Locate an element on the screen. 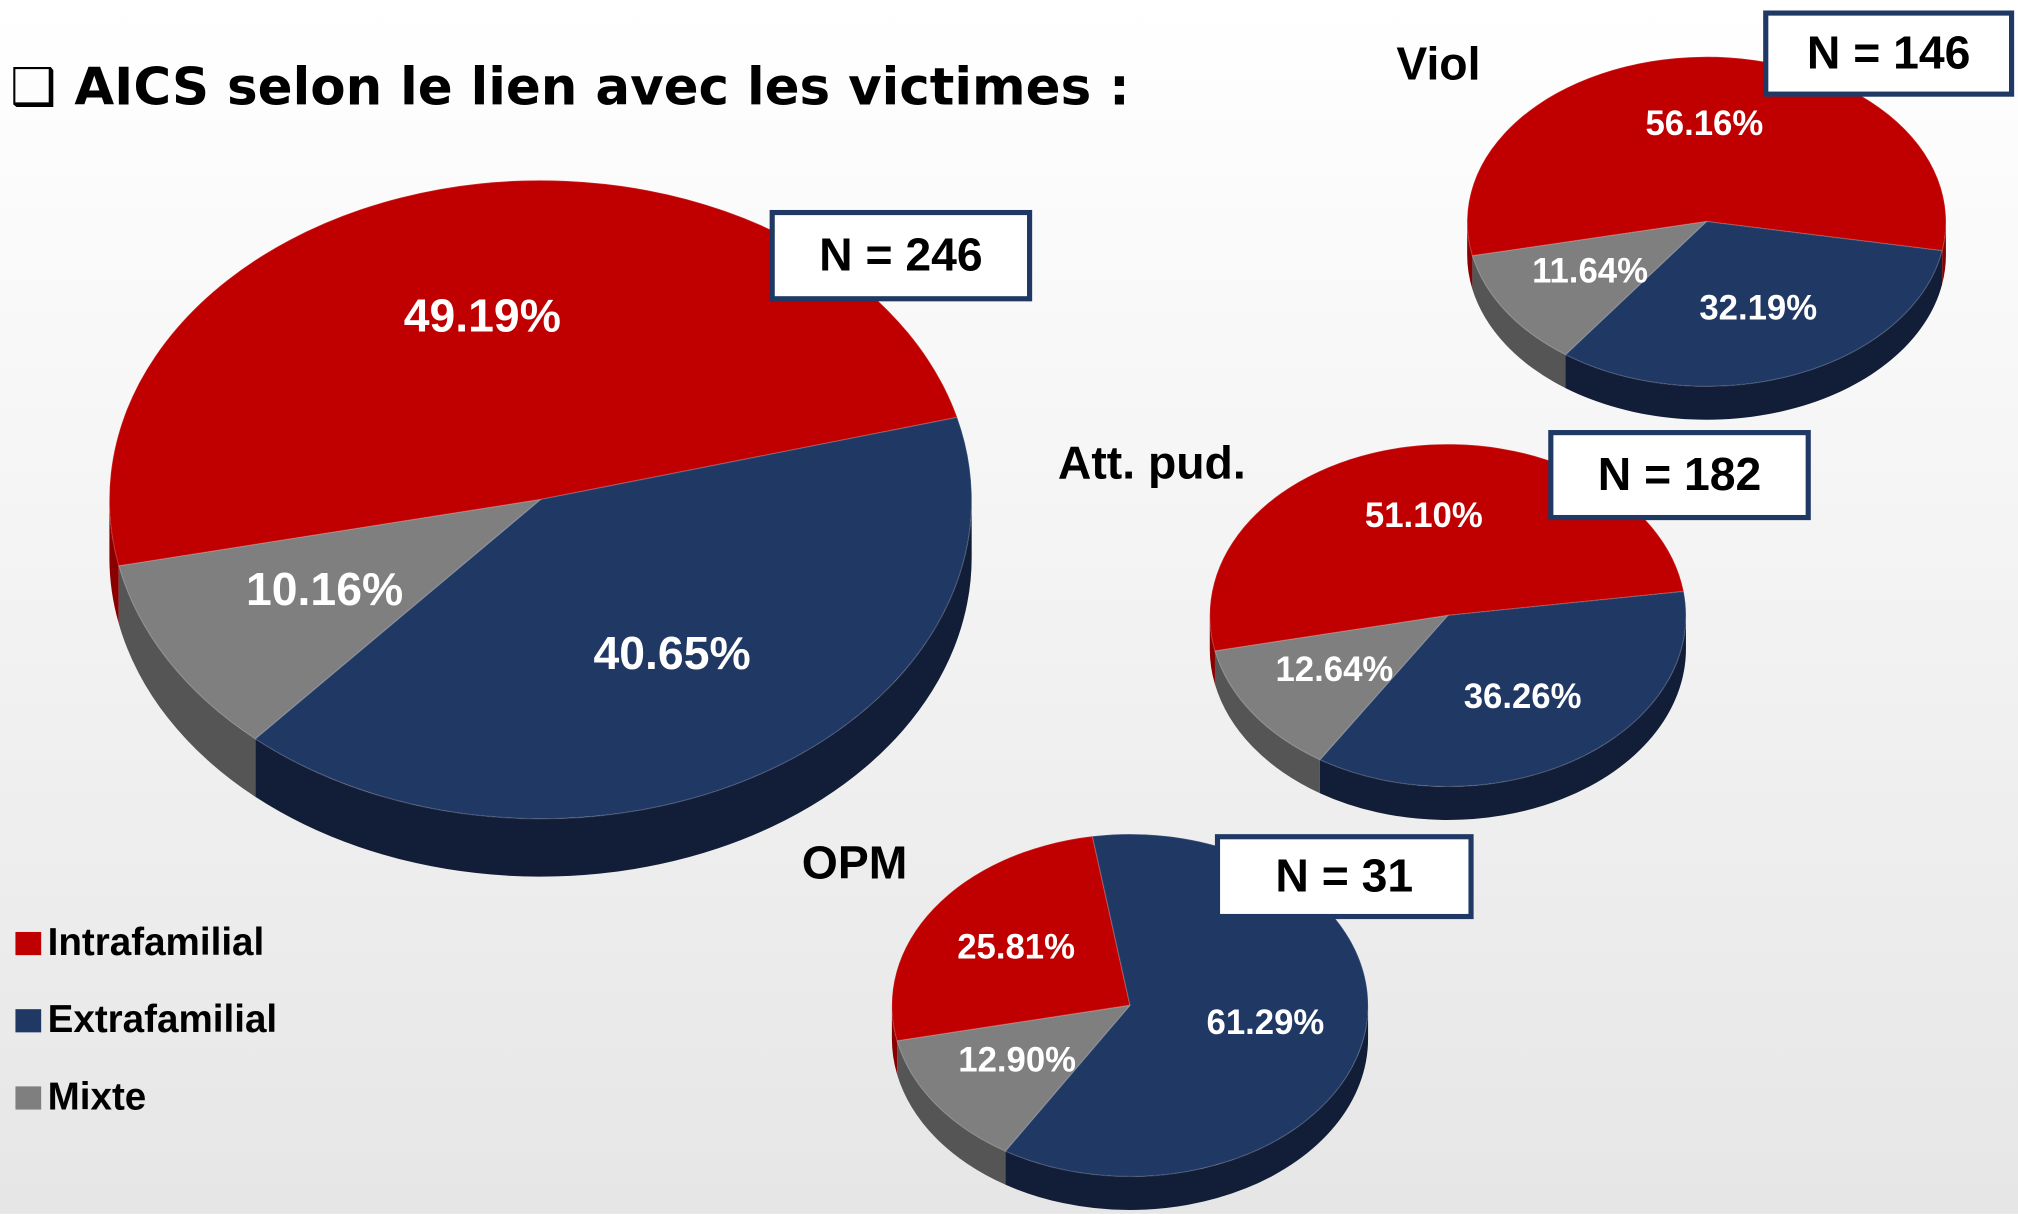  legend-label: Mixte is located at coordinates (97, 1096).